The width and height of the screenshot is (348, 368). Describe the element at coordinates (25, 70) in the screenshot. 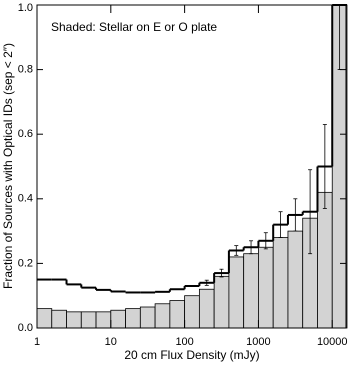

I see `y-tick-label: 0.8` at that location.